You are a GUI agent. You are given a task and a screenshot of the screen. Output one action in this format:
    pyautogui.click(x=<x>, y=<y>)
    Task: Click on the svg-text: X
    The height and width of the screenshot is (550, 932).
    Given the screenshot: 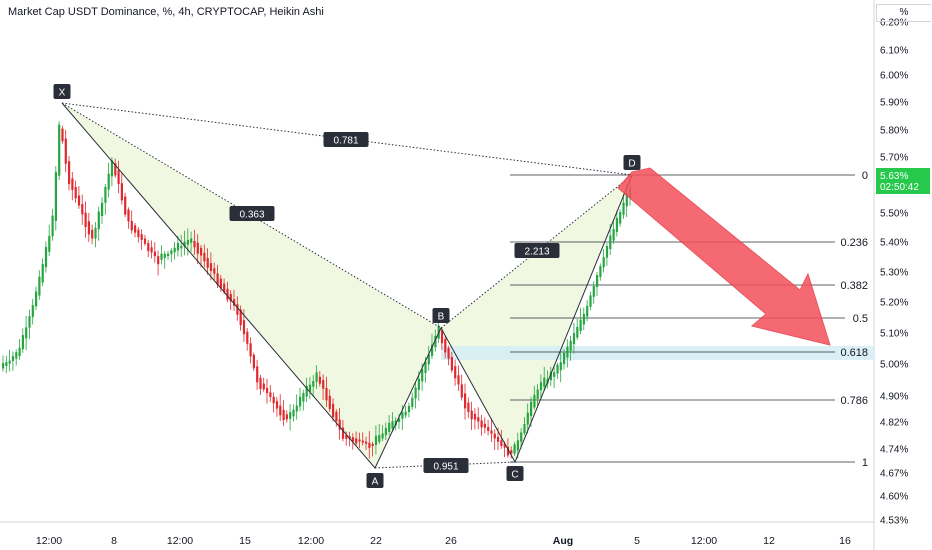 What is the action you would take?
    pyautogui.click(x=62, y=93)
    